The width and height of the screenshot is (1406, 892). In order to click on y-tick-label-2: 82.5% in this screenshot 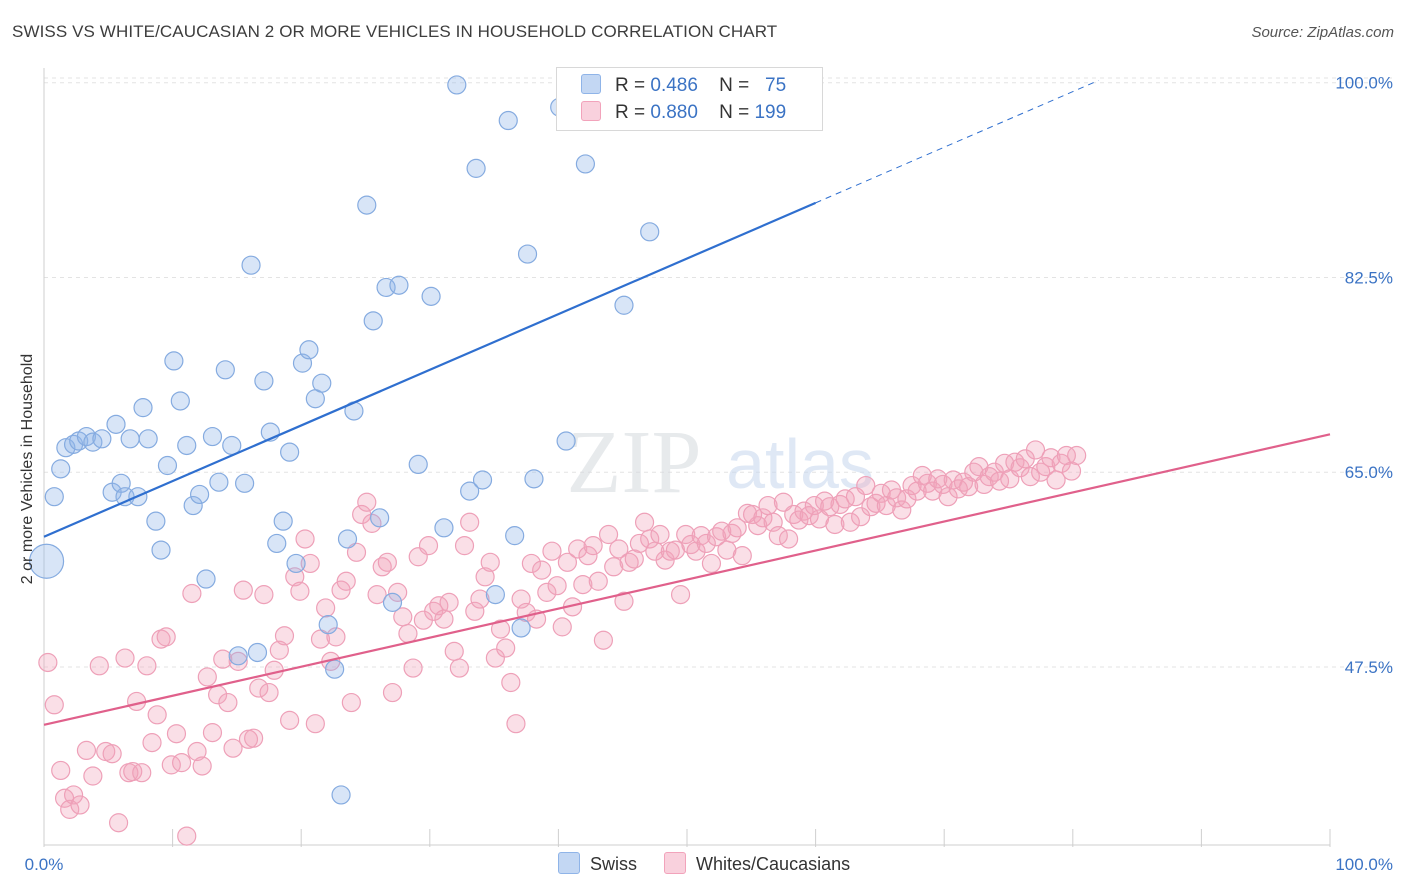, I will do `click(1369, 277)`.